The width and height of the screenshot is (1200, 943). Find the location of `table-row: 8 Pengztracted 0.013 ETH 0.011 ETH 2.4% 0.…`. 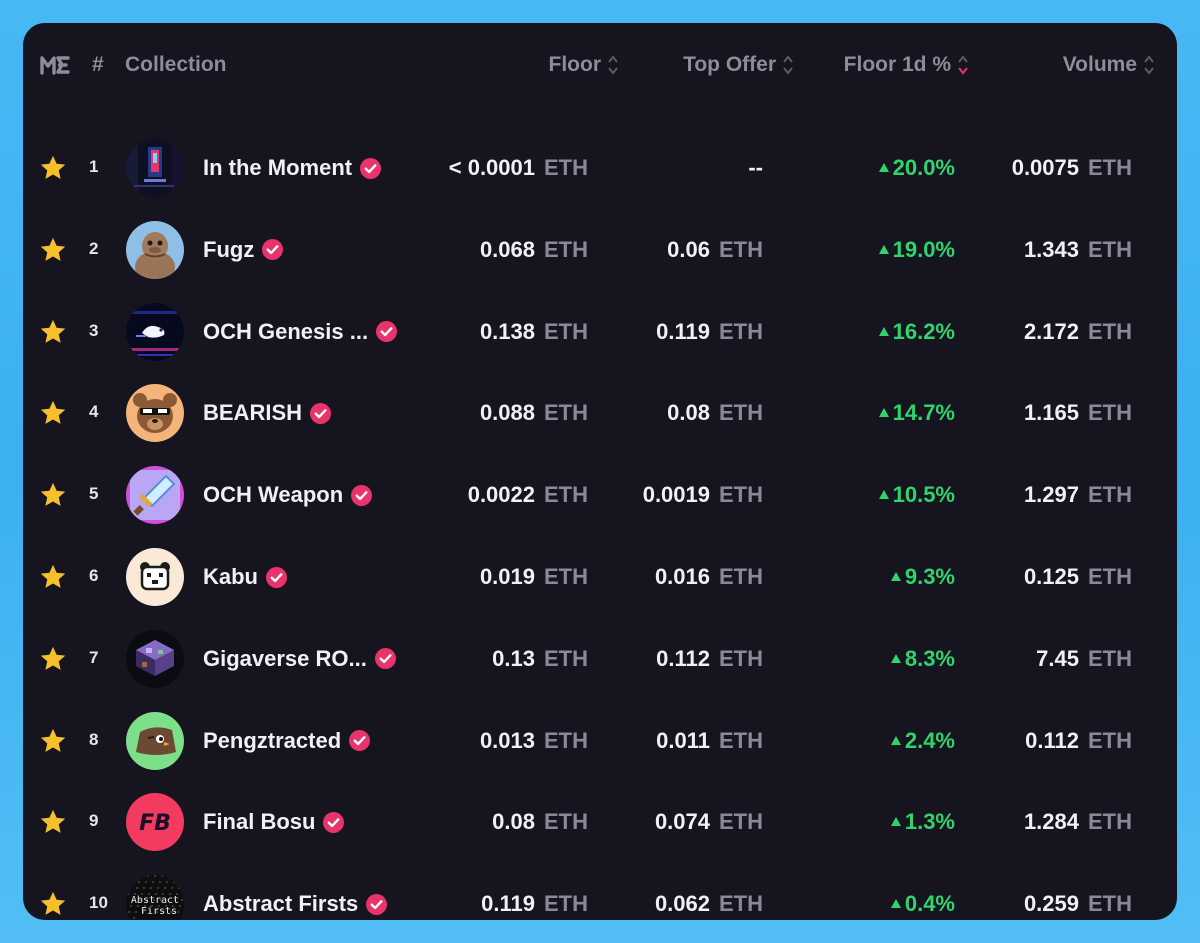

table-row: 8 Pengztracted 0.013 ETH 0.011 ETH 2.4% 0.… is located at coordinates (600, 741).